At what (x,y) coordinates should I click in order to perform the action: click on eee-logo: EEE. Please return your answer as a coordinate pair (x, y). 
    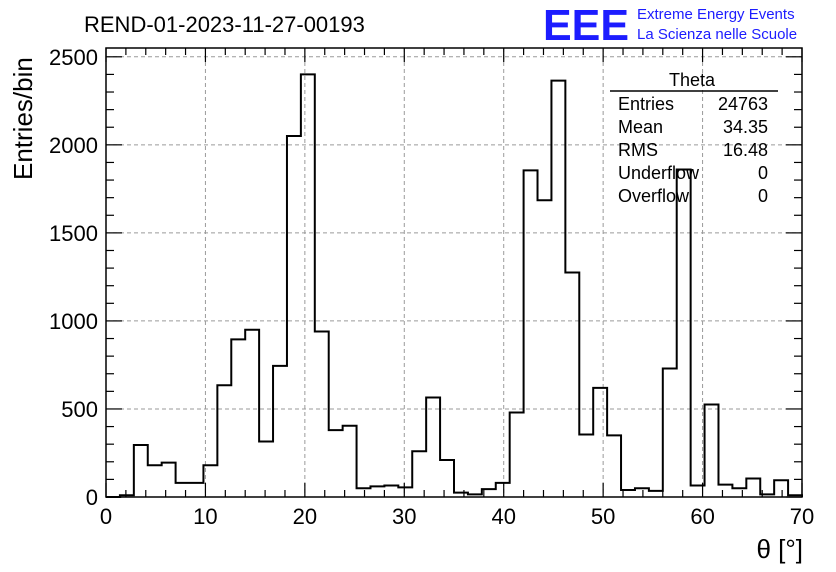
    Looking at the image, I should click on (586, 25).